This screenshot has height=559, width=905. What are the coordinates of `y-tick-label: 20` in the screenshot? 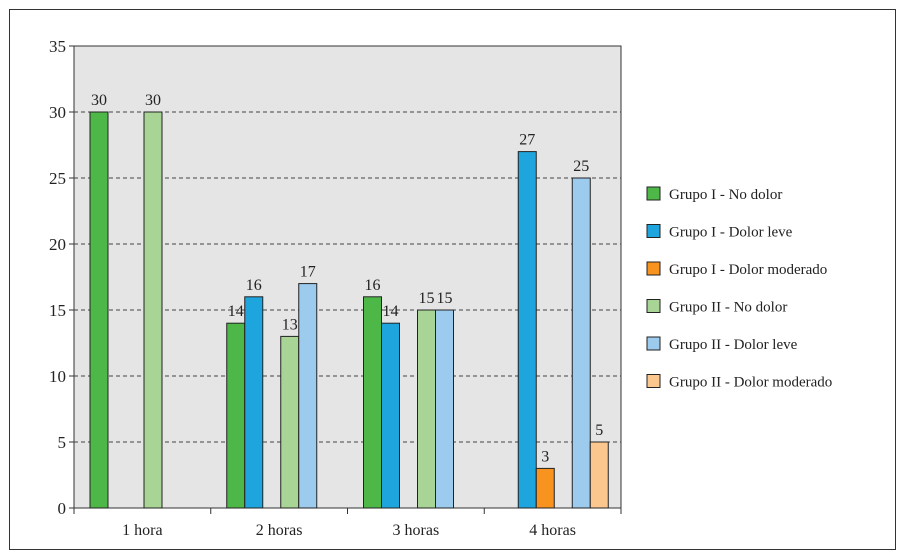 It's located at (57, 244).